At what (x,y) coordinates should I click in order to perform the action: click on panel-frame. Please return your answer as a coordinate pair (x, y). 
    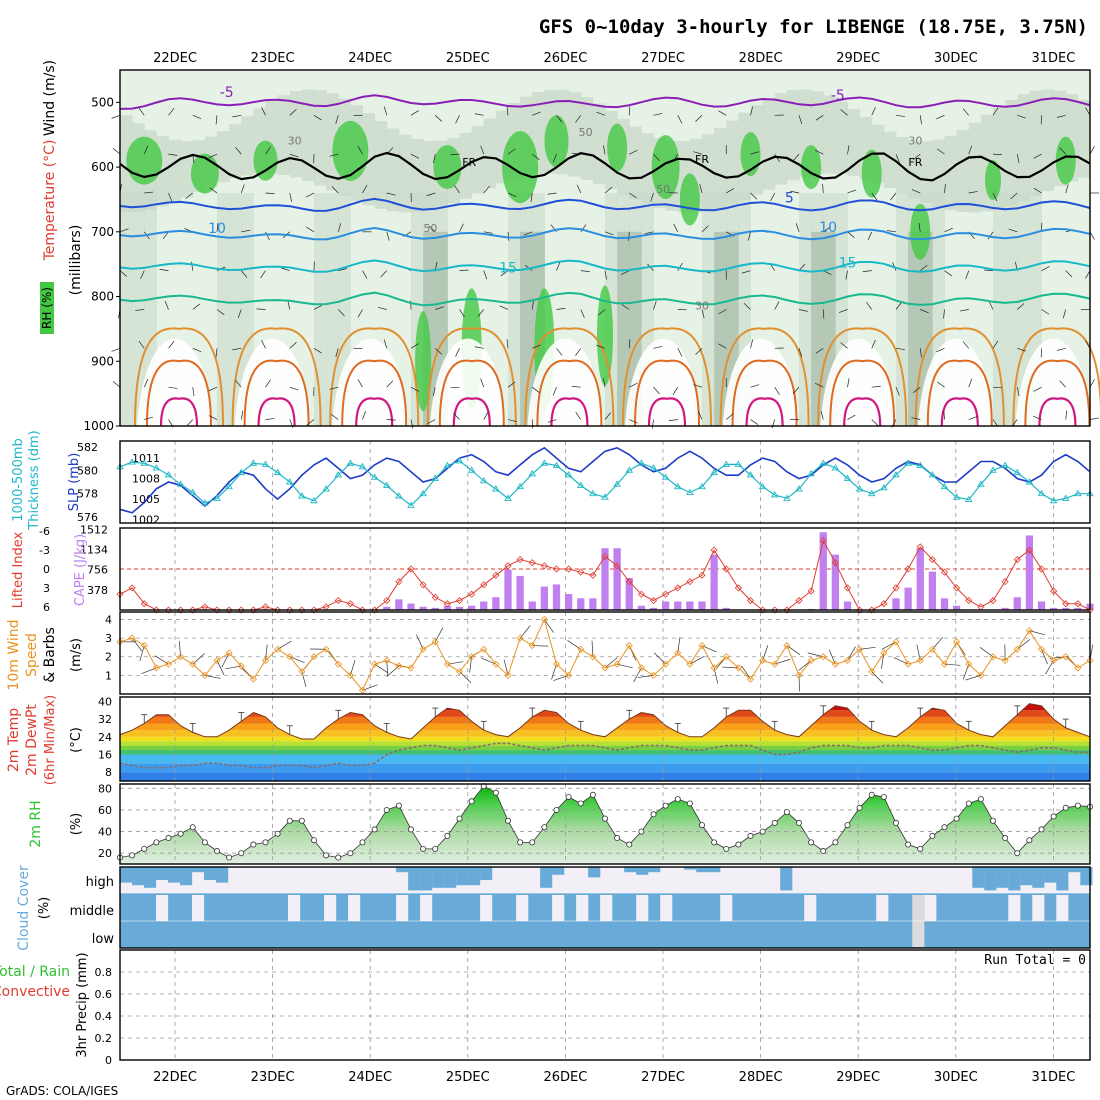
    Looking at the image, I should click on (605, 653).